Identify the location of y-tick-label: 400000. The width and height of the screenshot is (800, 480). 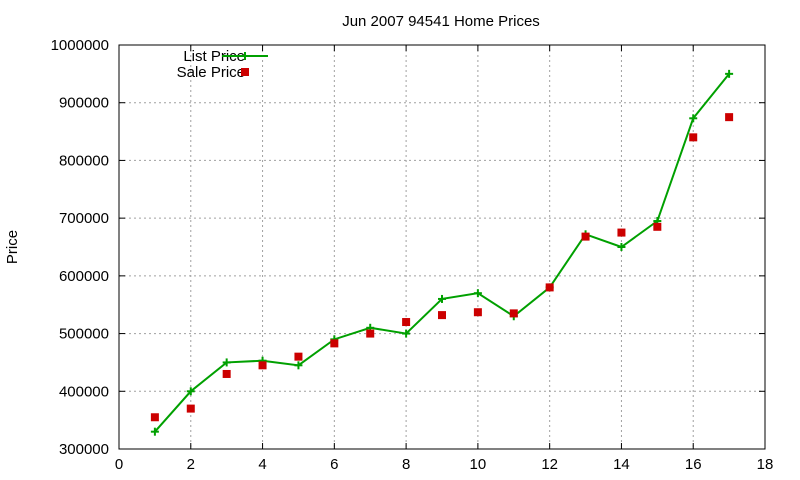
(84, 391).